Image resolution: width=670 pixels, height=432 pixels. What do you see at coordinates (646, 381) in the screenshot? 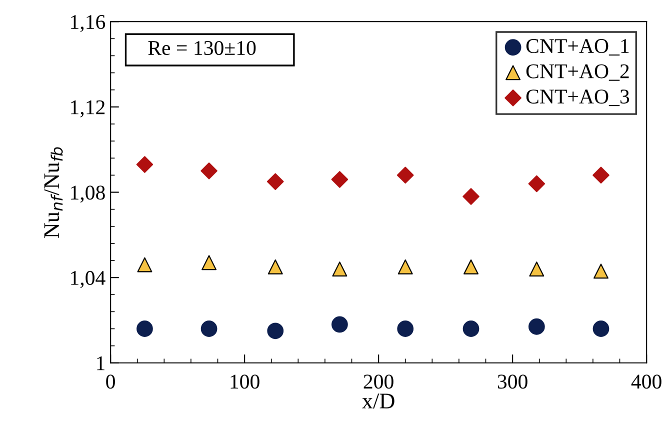
I see `x-tick-label: 400` at bounding box center [646, 381].